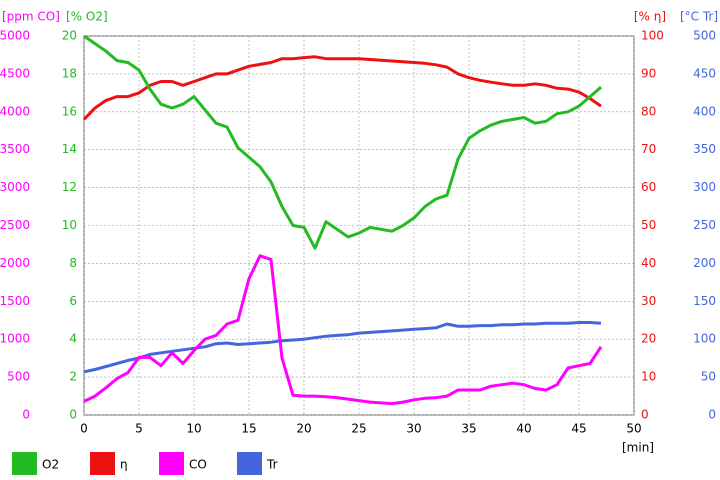  What do you see at coordinates (69, 73) in the screenshot?
I see `y-tick-label: 18` at bounding box center [69, 73].